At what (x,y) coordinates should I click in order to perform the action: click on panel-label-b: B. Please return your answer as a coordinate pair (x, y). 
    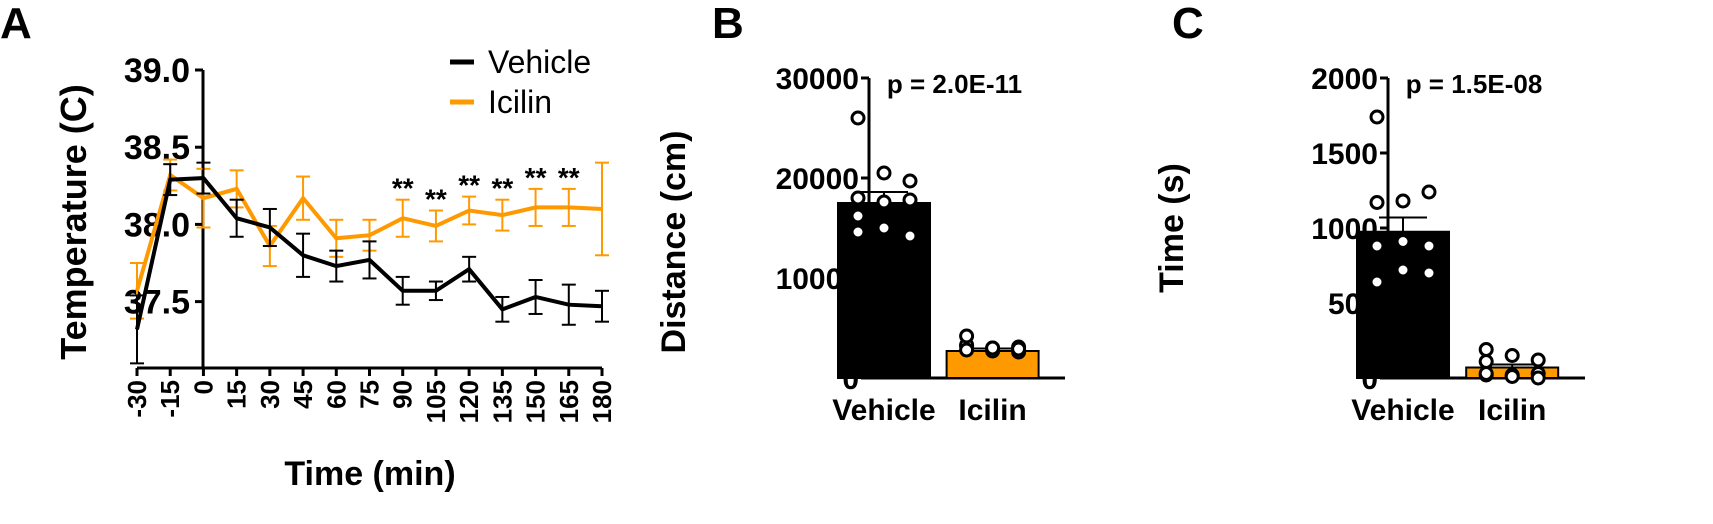
    Looking at the image, I should click on (728, 24).